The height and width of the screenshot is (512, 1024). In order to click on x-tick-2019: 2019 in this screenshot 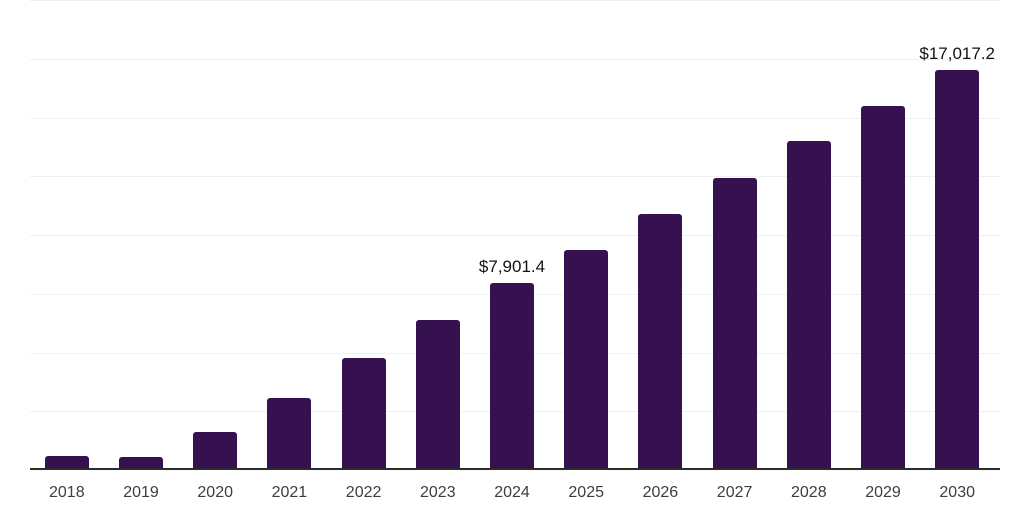, I will do `click(141, 492)`.